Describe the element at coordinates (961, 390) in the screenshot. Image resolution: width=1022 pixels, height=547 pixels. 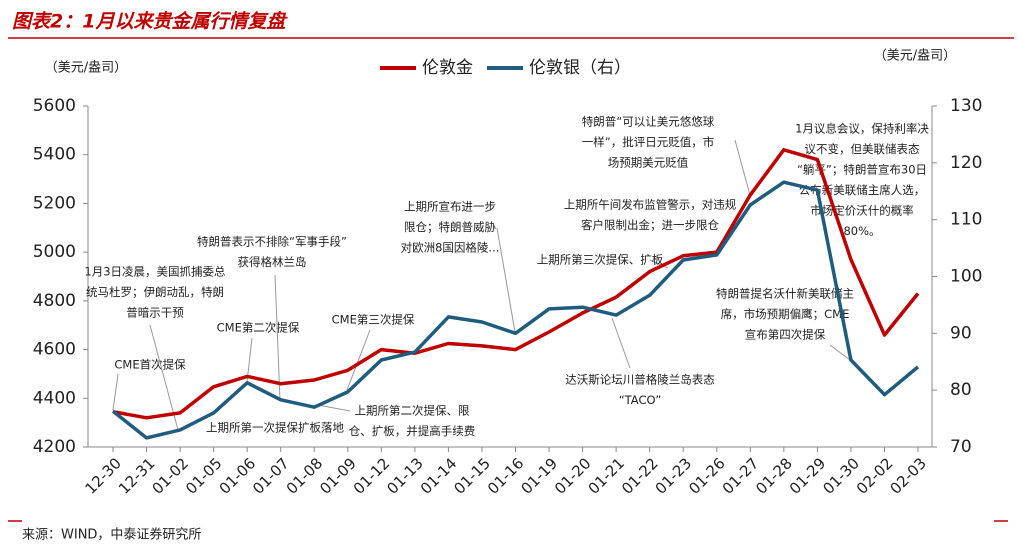
I see `y2-tick-label: 80` at that location.